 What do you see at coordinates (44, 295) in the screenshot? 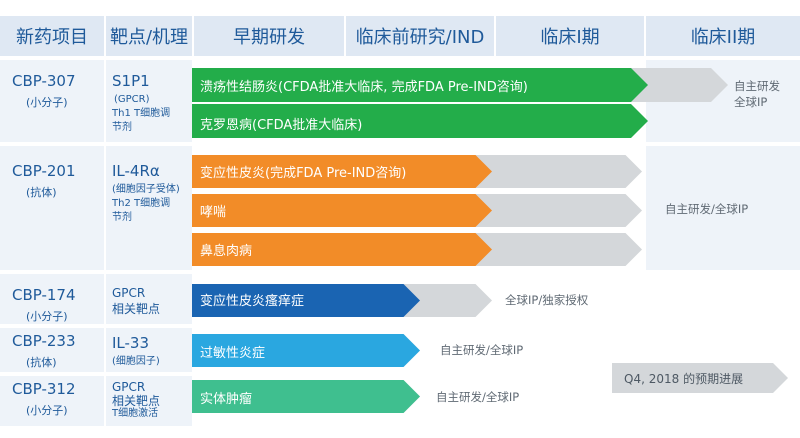
I see `drug-name: CBP-174` at bounding box center [44, 295].